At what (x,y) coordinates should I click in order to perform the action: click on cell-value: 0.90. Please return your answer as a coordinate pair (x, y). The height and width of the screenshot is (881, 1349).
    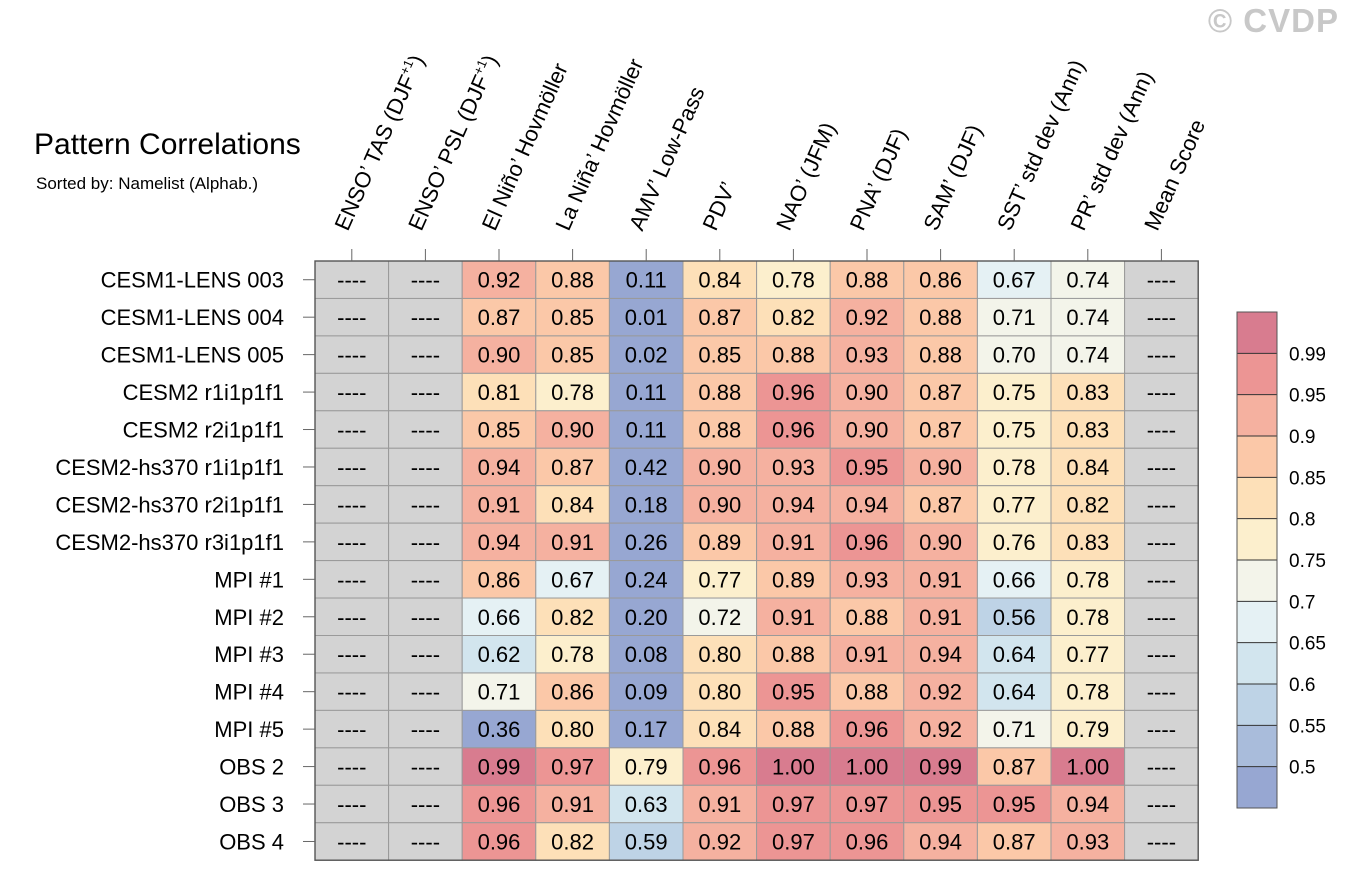
    Looking at the image, I should click on (867, 430).